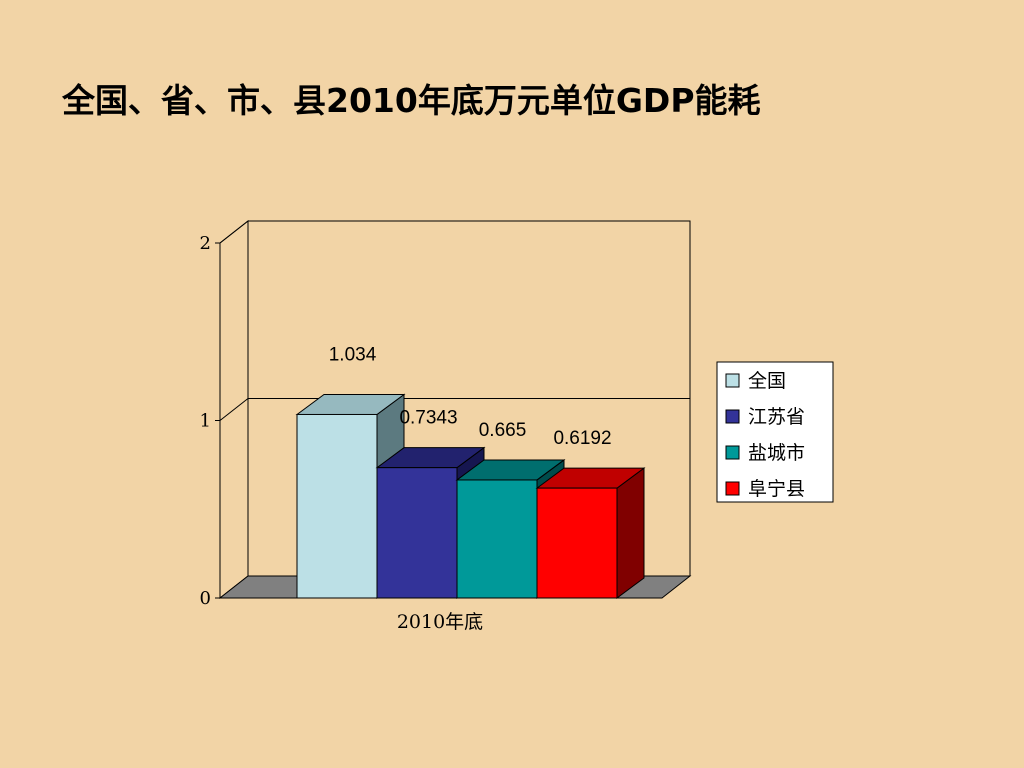 The width and height of the screenshot is (1024, 768). What do you see at coordinates (503, 430) in the screenshot?
I see `data-label: 0.665` at bounding box center [503, 430].